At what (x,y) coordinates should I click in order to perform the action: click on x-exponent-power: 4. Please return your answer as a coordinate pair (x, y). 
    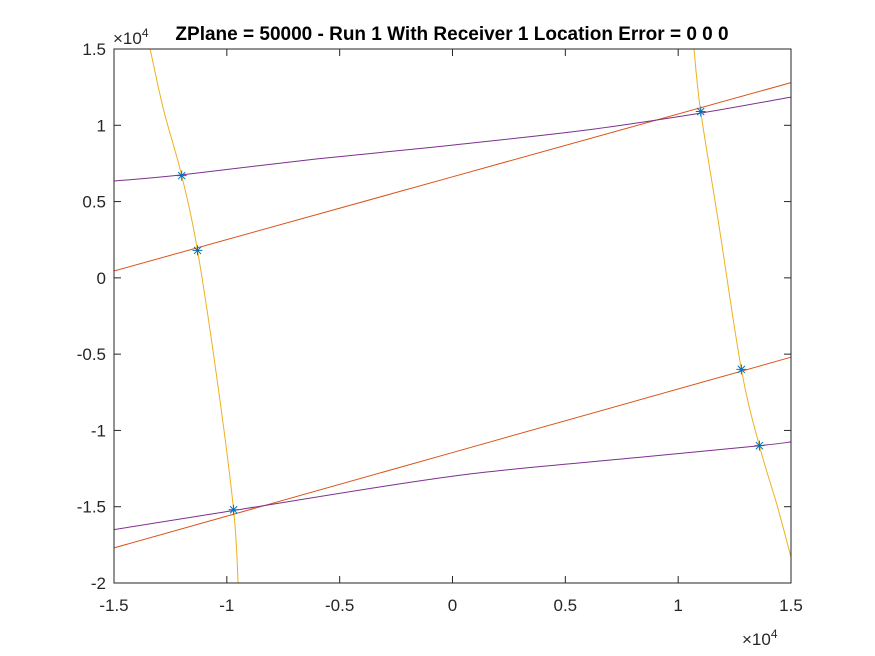
    Looking at the image, I should click on (774, 634).